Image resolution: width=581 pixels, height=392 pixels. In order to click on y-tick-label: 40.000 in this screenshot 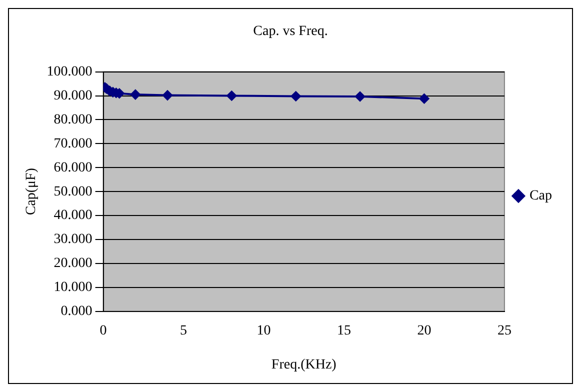, I will do `click(73, 216)`.